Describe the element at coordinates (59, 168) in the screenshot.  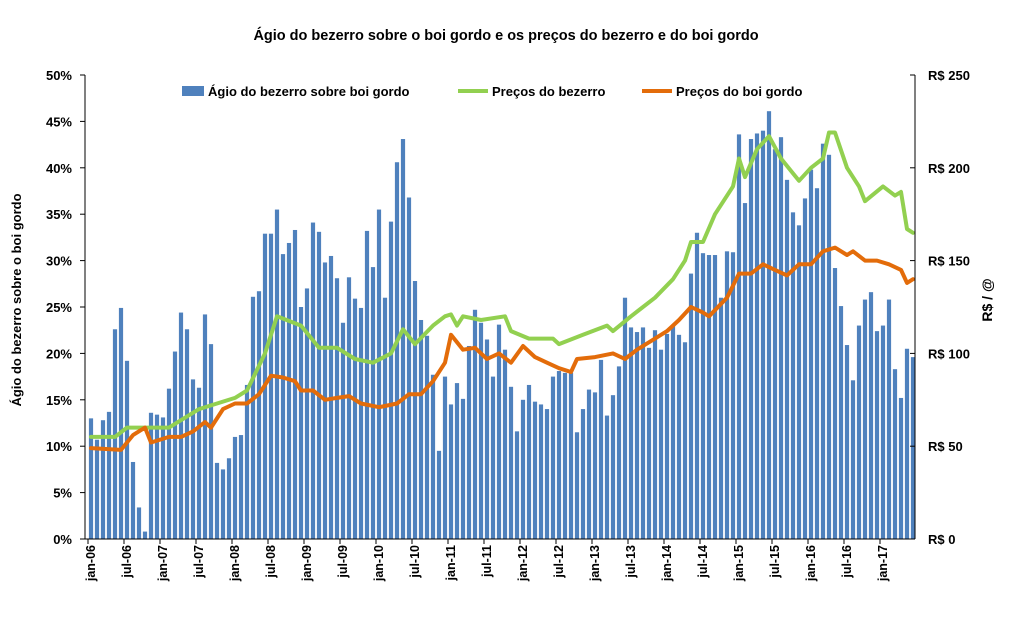
I see `left-tick-label: 40%` at that location.